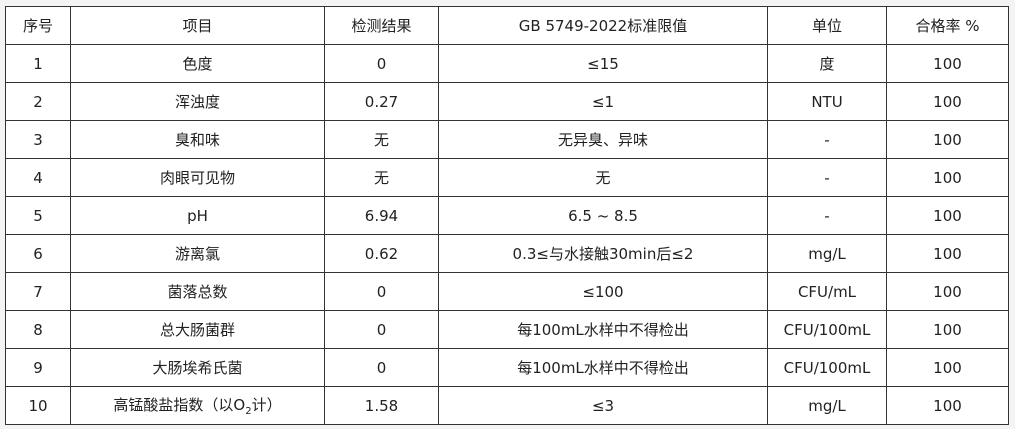 The height and width of the screenshot is (429, 1015). Describe the element at coordinates (827, 291) in the screenshot. I see `table-cell: CFU/mL` at that location.